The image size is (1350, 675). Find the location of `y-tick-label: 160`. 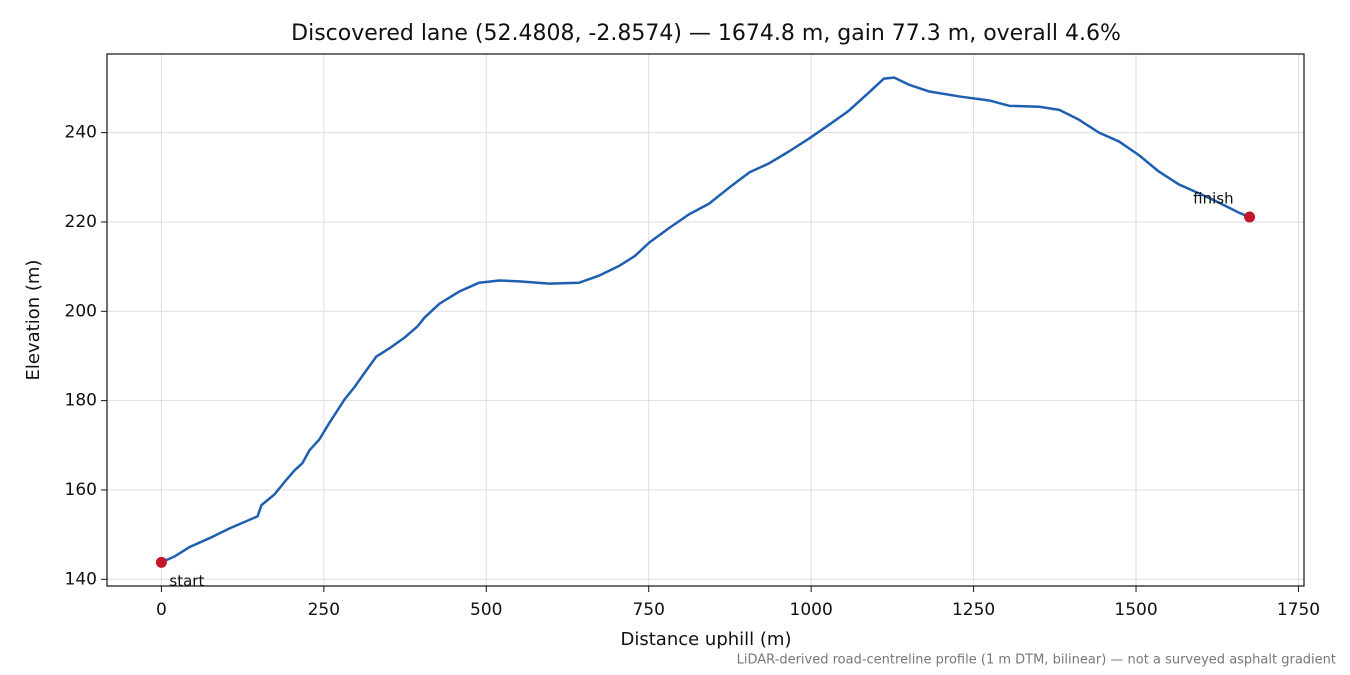

y-tick-label: 160 is located at coordinates (81, 490).